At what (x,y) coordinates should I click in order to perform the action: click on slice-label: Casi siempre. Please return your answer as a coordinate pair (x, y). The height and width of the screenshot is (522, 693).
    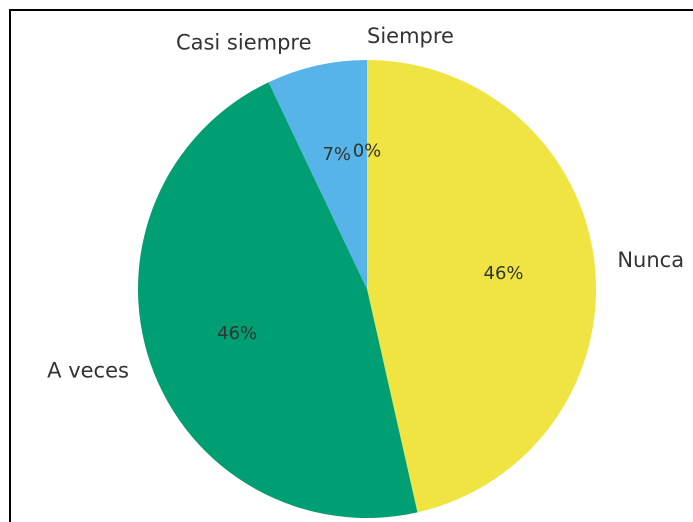
    Looking at the image, I should click on (244, 42).